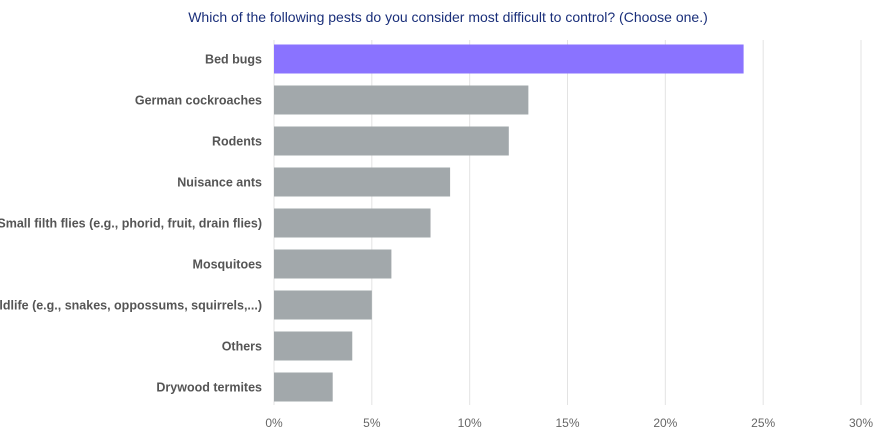  Describe the element at coordinates (227, 265) in the screenshot. I see `category-label: Mosquitoes` at that location.